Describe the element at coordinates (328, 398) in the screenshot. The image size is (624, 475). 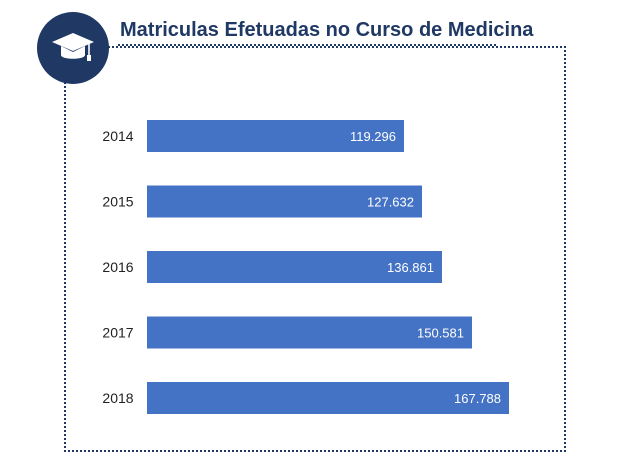
I see `bar-2018` at that location.